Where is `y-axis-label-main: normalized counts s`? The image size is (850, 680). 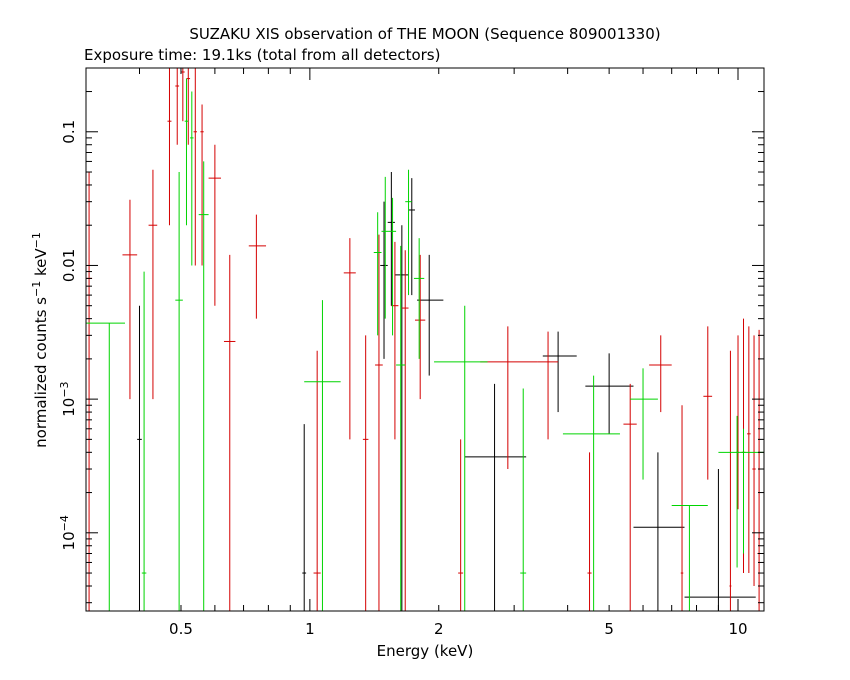
y-axis-label-main: normalized counts s is located at coordinates (41, 372).